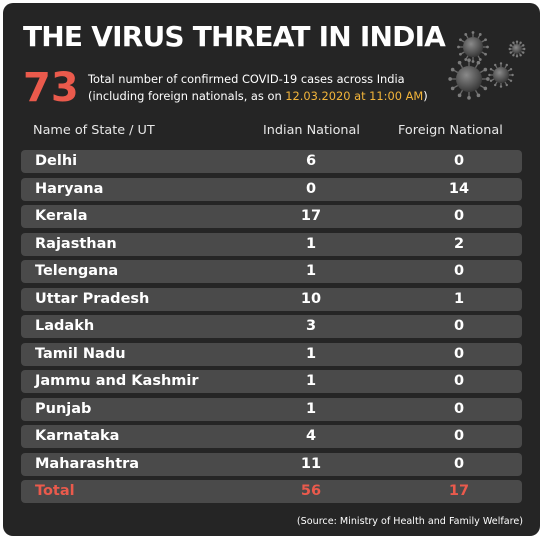 This screenshot has width=544, height=540. What do you see at coordinates (311, 463) in the screenshot?
I see `indian-count: 11` at bounding box center [311, 463].